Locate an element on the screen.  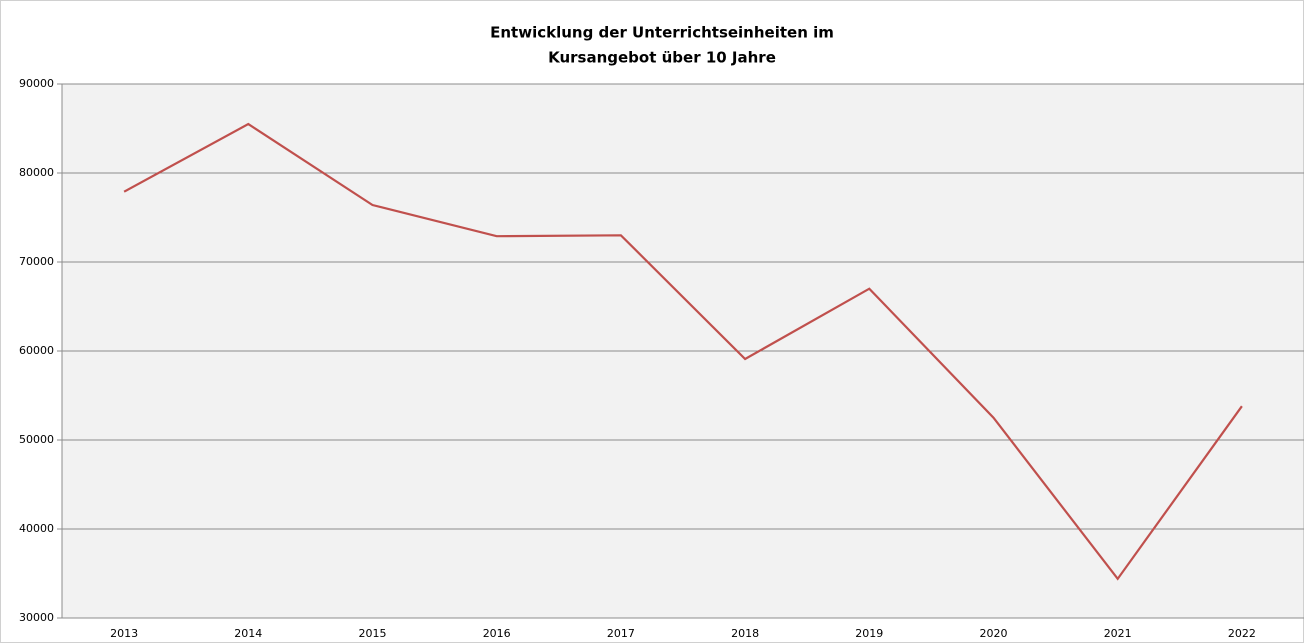
y-tick-label: 70000 is located at coordinates (36, 261).